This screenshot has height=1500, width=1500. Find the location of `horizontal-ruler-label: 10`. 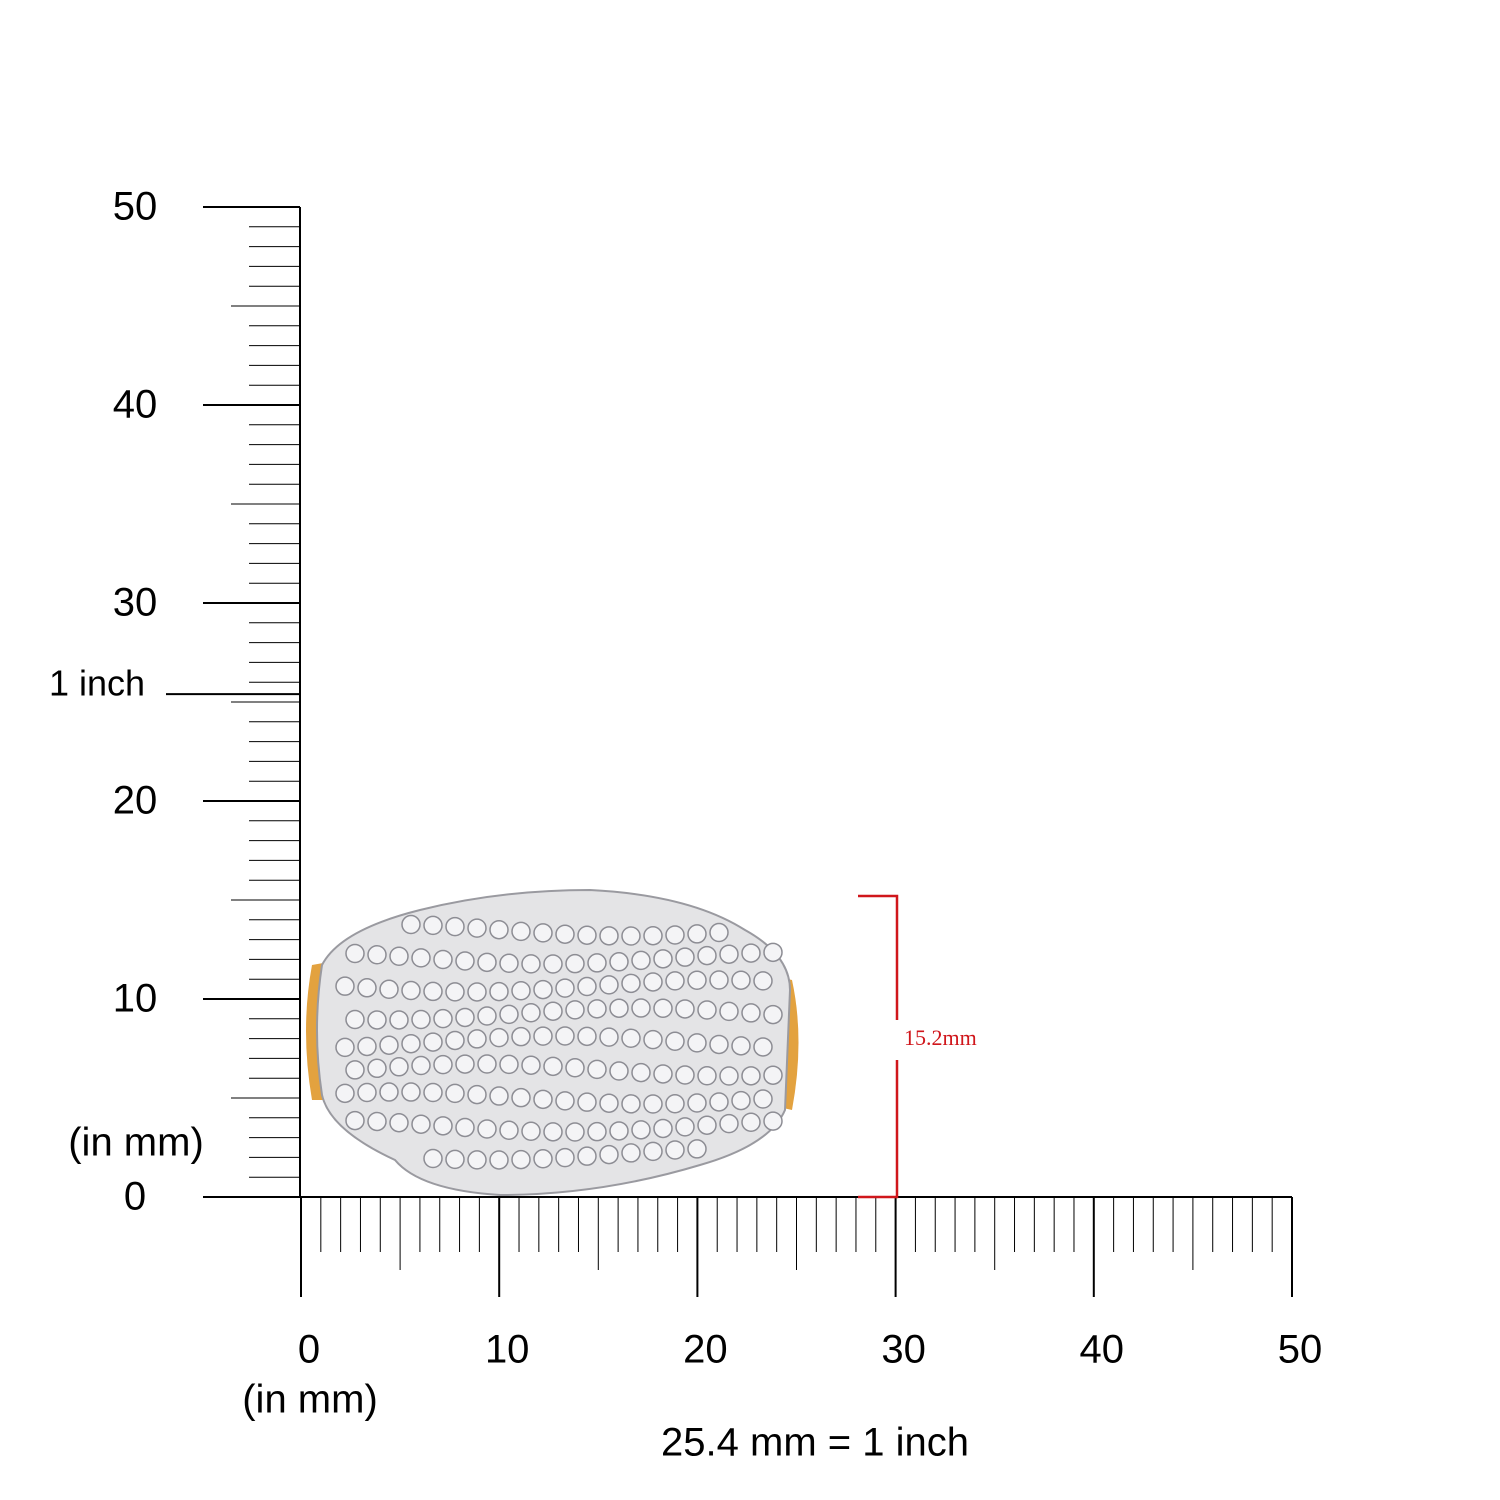

horizontal-ruler-label: 10 is located at coordinates (507, 1350).